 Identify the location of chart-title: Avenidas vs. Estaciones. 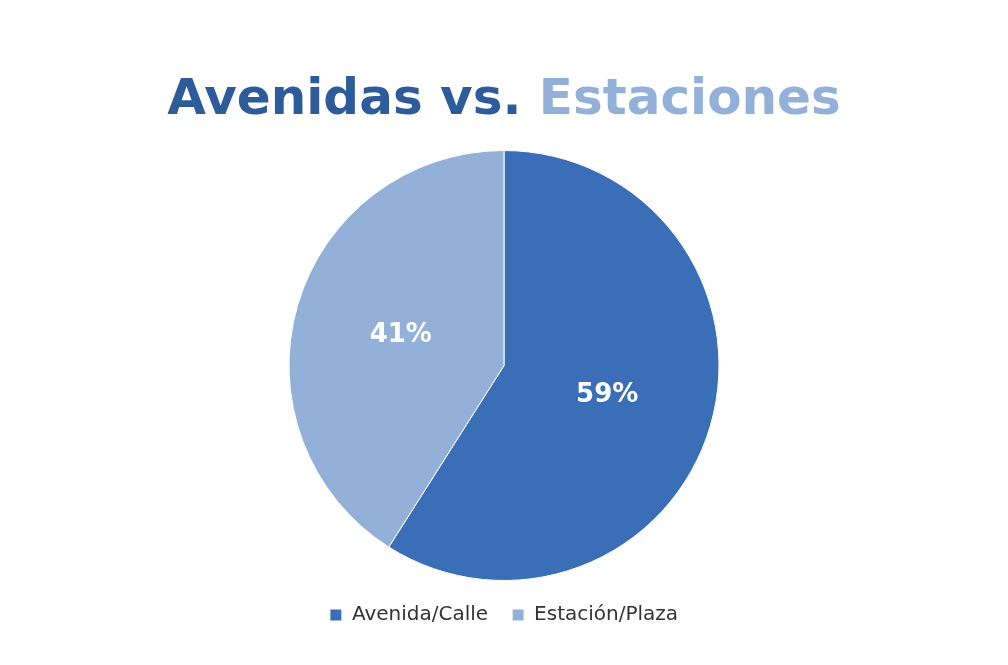
(504, 97).